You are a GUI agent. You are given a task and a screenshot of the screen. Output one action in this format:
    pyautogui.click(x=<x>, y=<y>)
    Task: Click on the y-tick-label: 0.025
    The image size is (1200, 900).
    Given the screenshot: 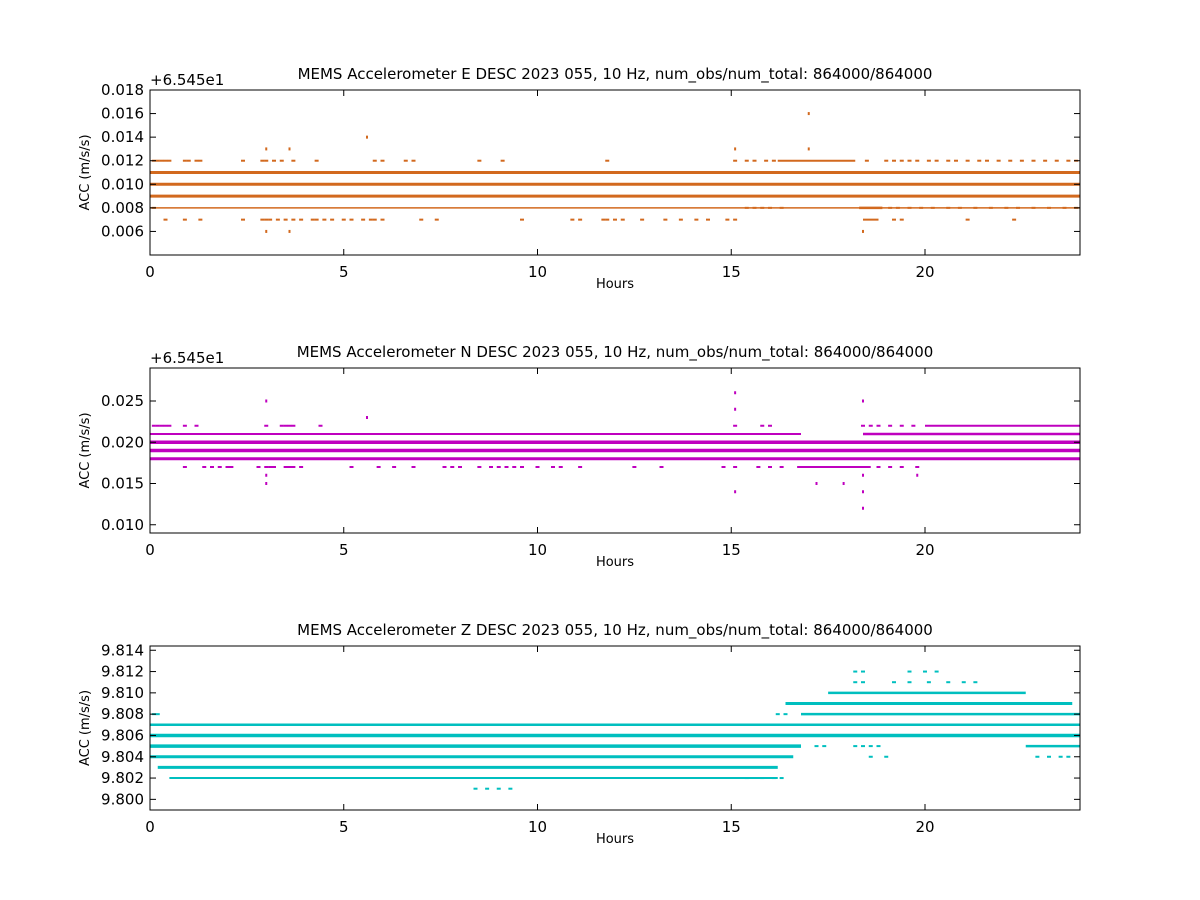 What is the action you would take?
    pyautogui.click(x=122, y=401)
    